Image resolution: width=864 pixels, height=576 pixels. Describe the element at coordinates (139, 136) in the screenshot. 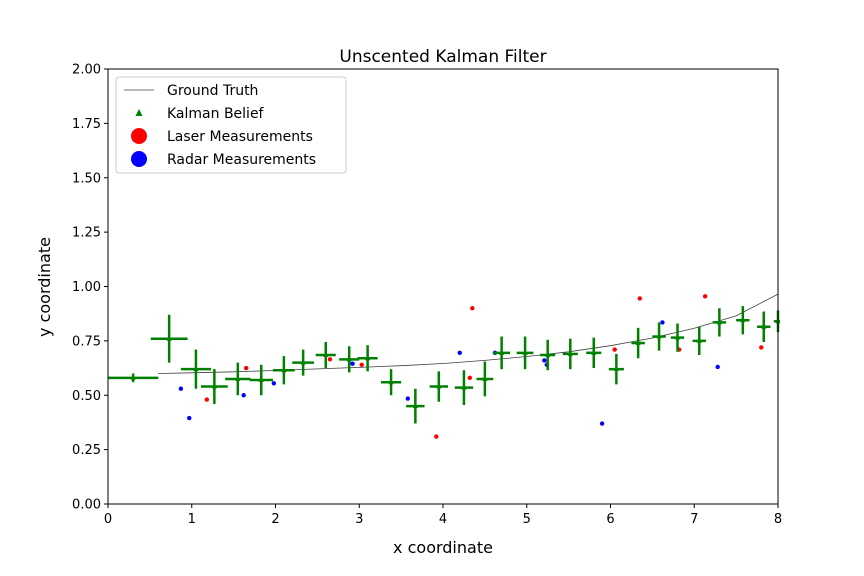

I see `legend-laser-marker` at that location.